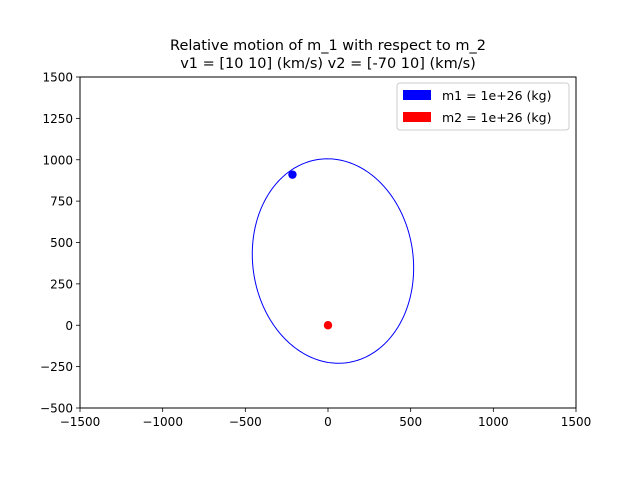  I want to click on y-tick-label: 750, so click(61, 202).